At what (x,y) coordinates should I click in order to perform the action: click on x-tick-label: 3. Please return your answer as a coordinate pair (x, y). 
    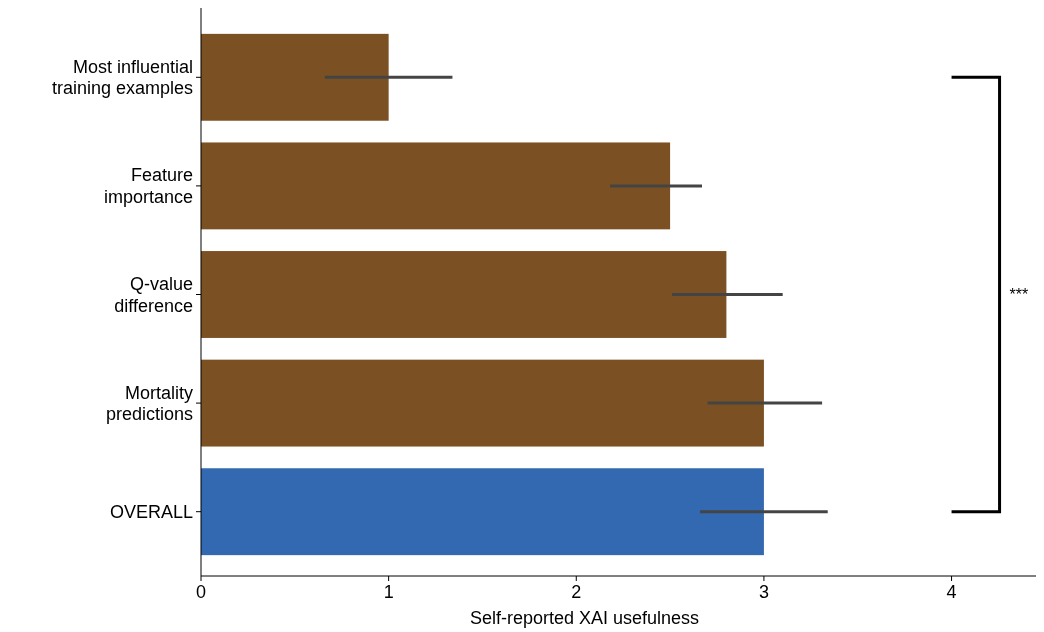
    Looking at the image, I should click on (763, 592).